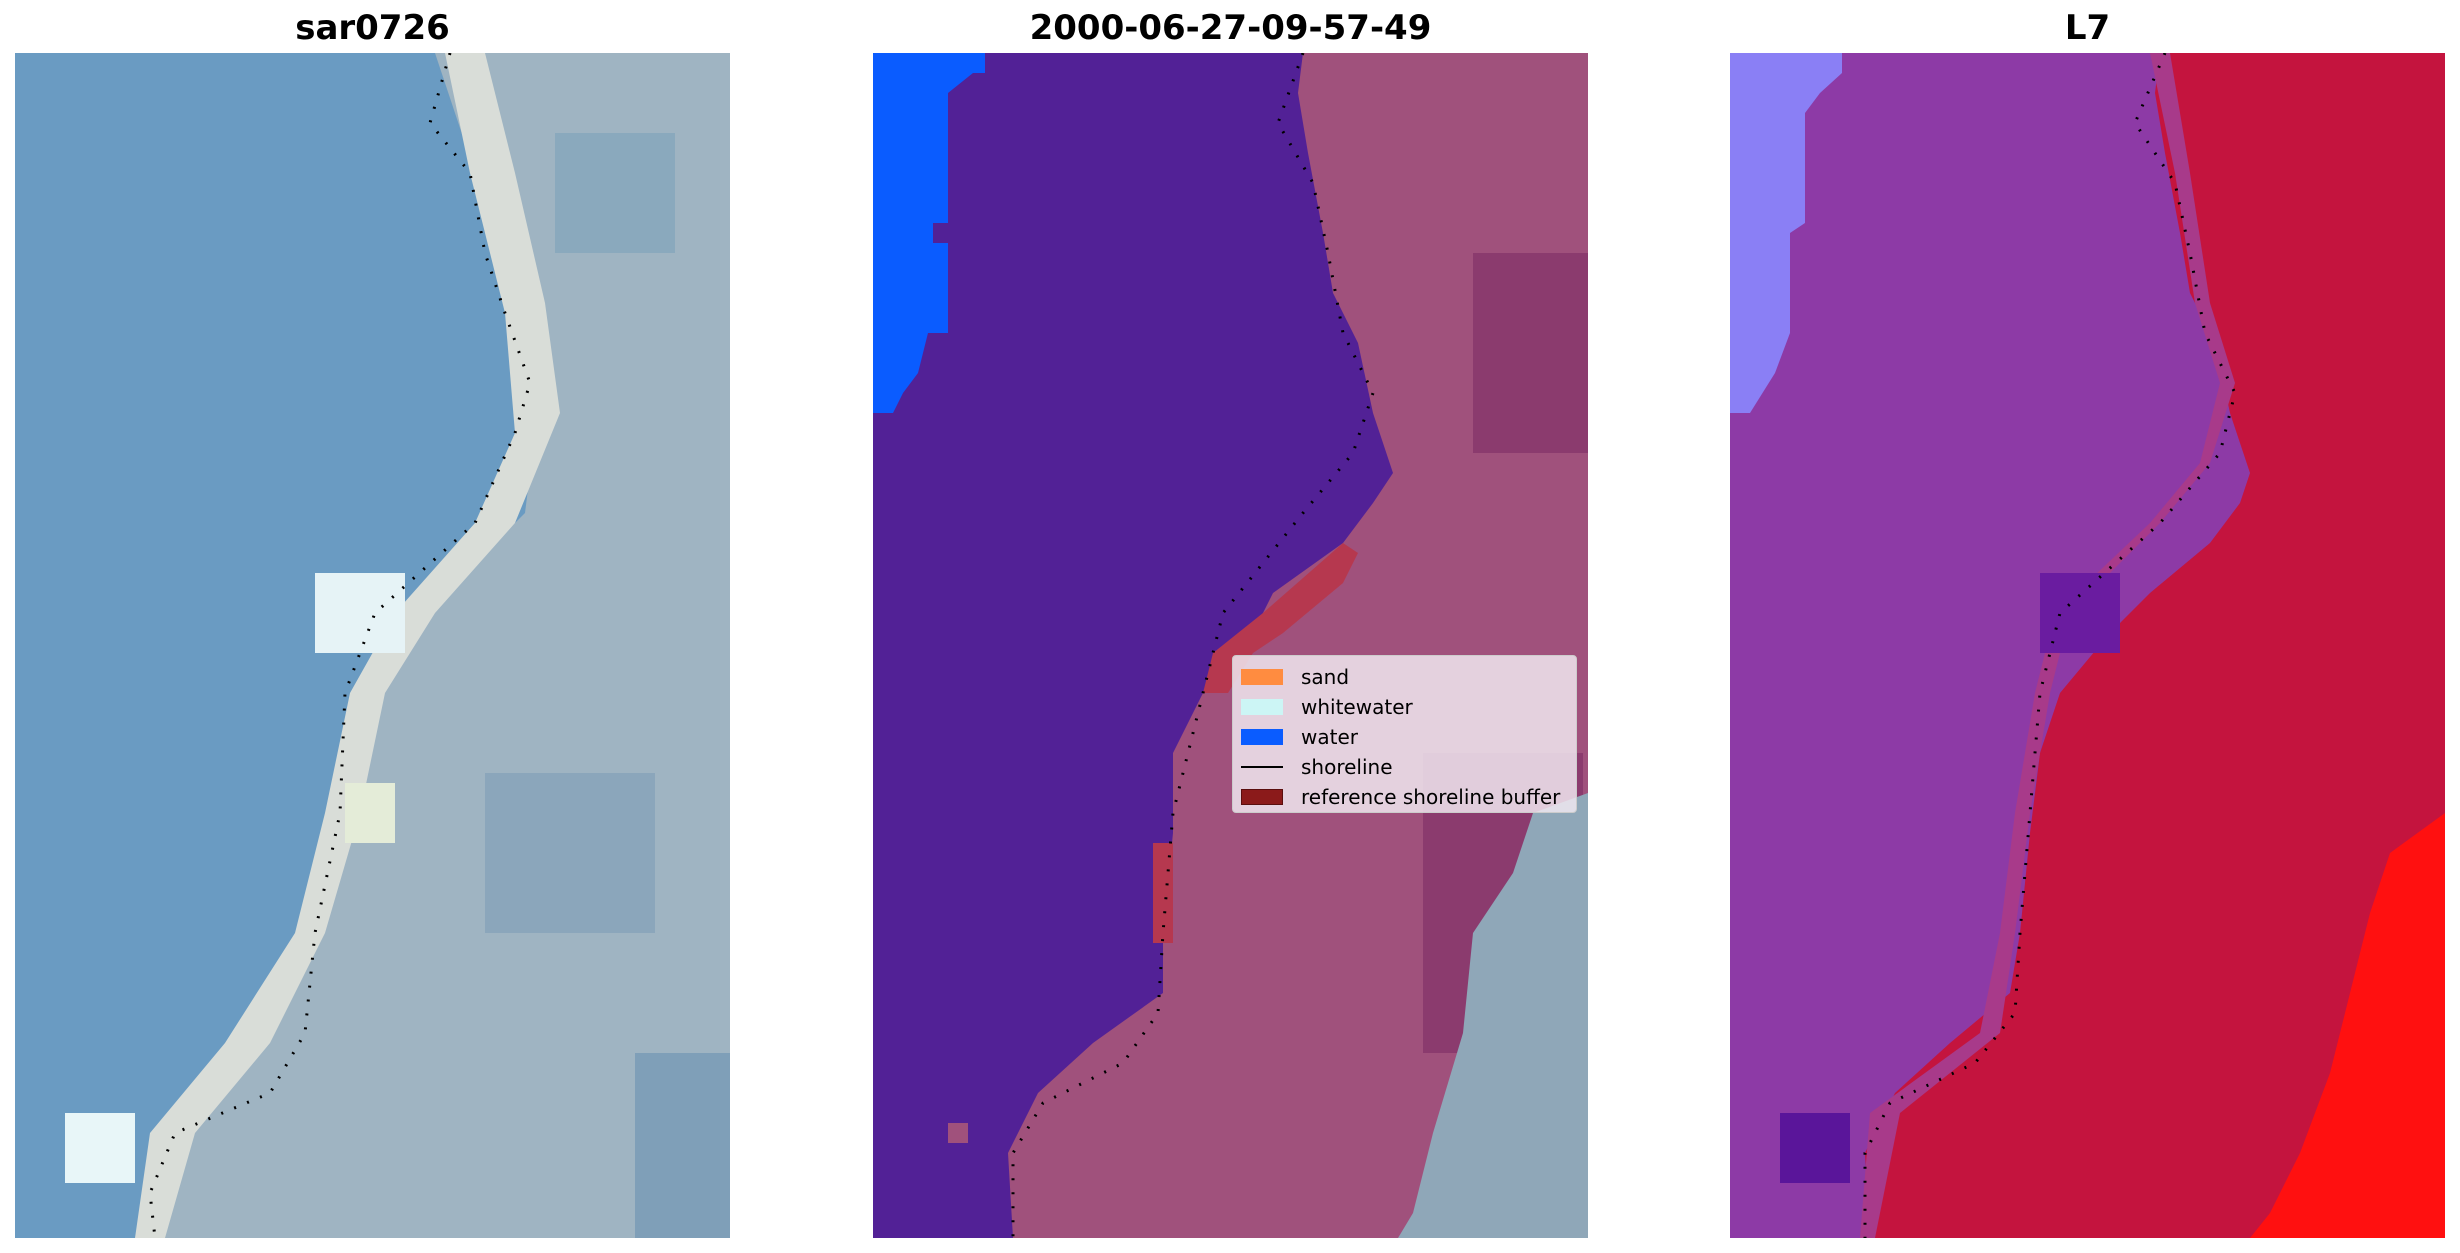  I want to click on legend-label: reference shoreline buffer, so click(1431, 797).